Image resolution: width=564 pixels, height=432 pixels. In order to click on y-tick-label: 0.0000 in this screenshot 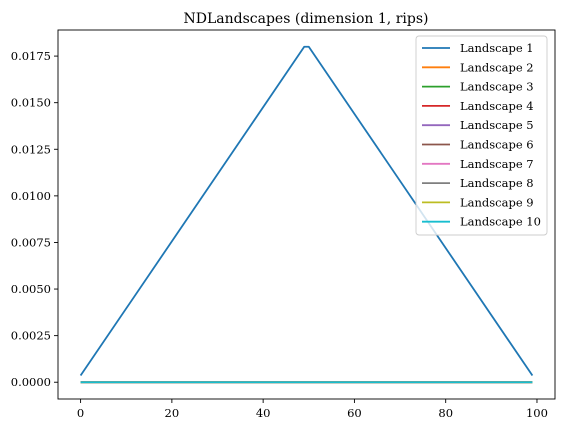, I will do `click(31, 382)`.